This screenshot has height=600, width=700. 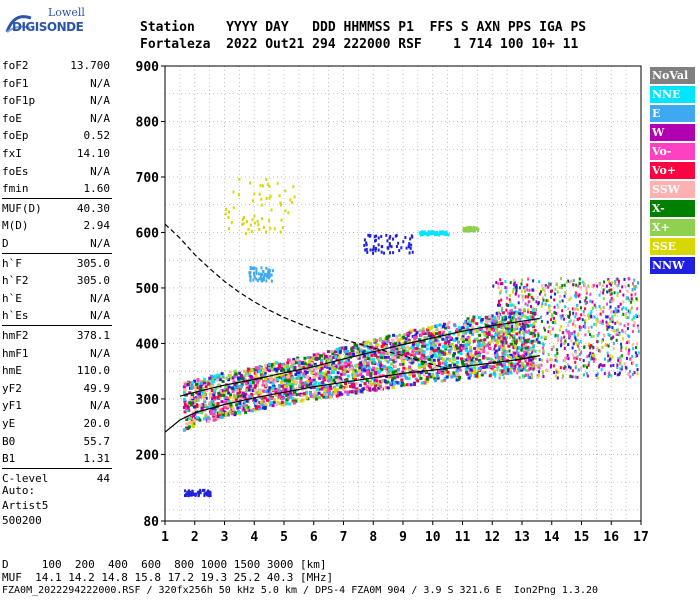 What do you see at coordinates (19, 101) in the screenshot?
I see `param-label: foF1p` at bounding box center [19, 101].